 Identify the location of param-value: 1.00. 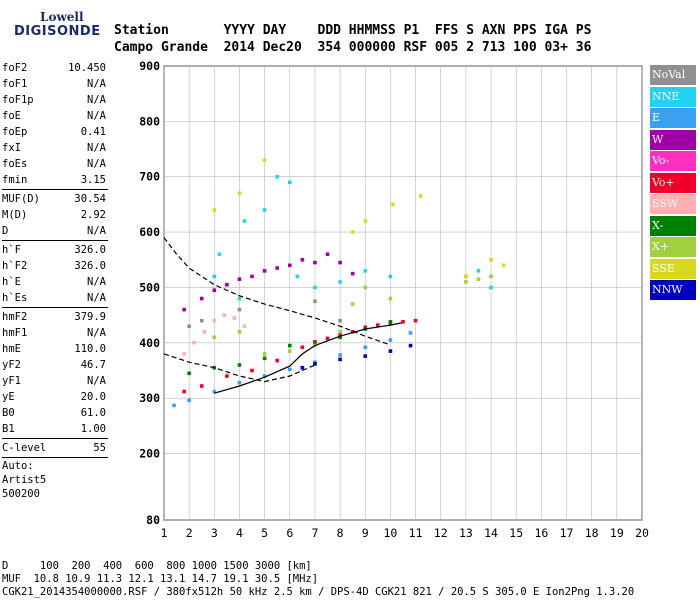
(93, 429).